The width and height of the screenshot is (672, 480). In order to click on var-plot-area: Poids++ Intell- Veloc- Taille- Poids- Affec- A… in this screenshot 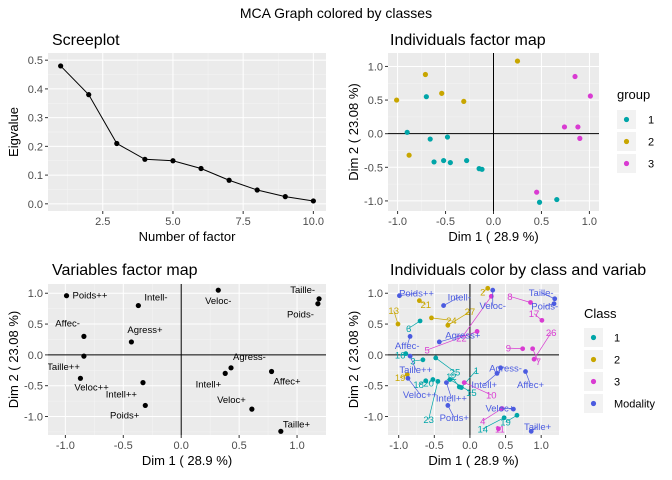, I will do `click(187, 359)`.